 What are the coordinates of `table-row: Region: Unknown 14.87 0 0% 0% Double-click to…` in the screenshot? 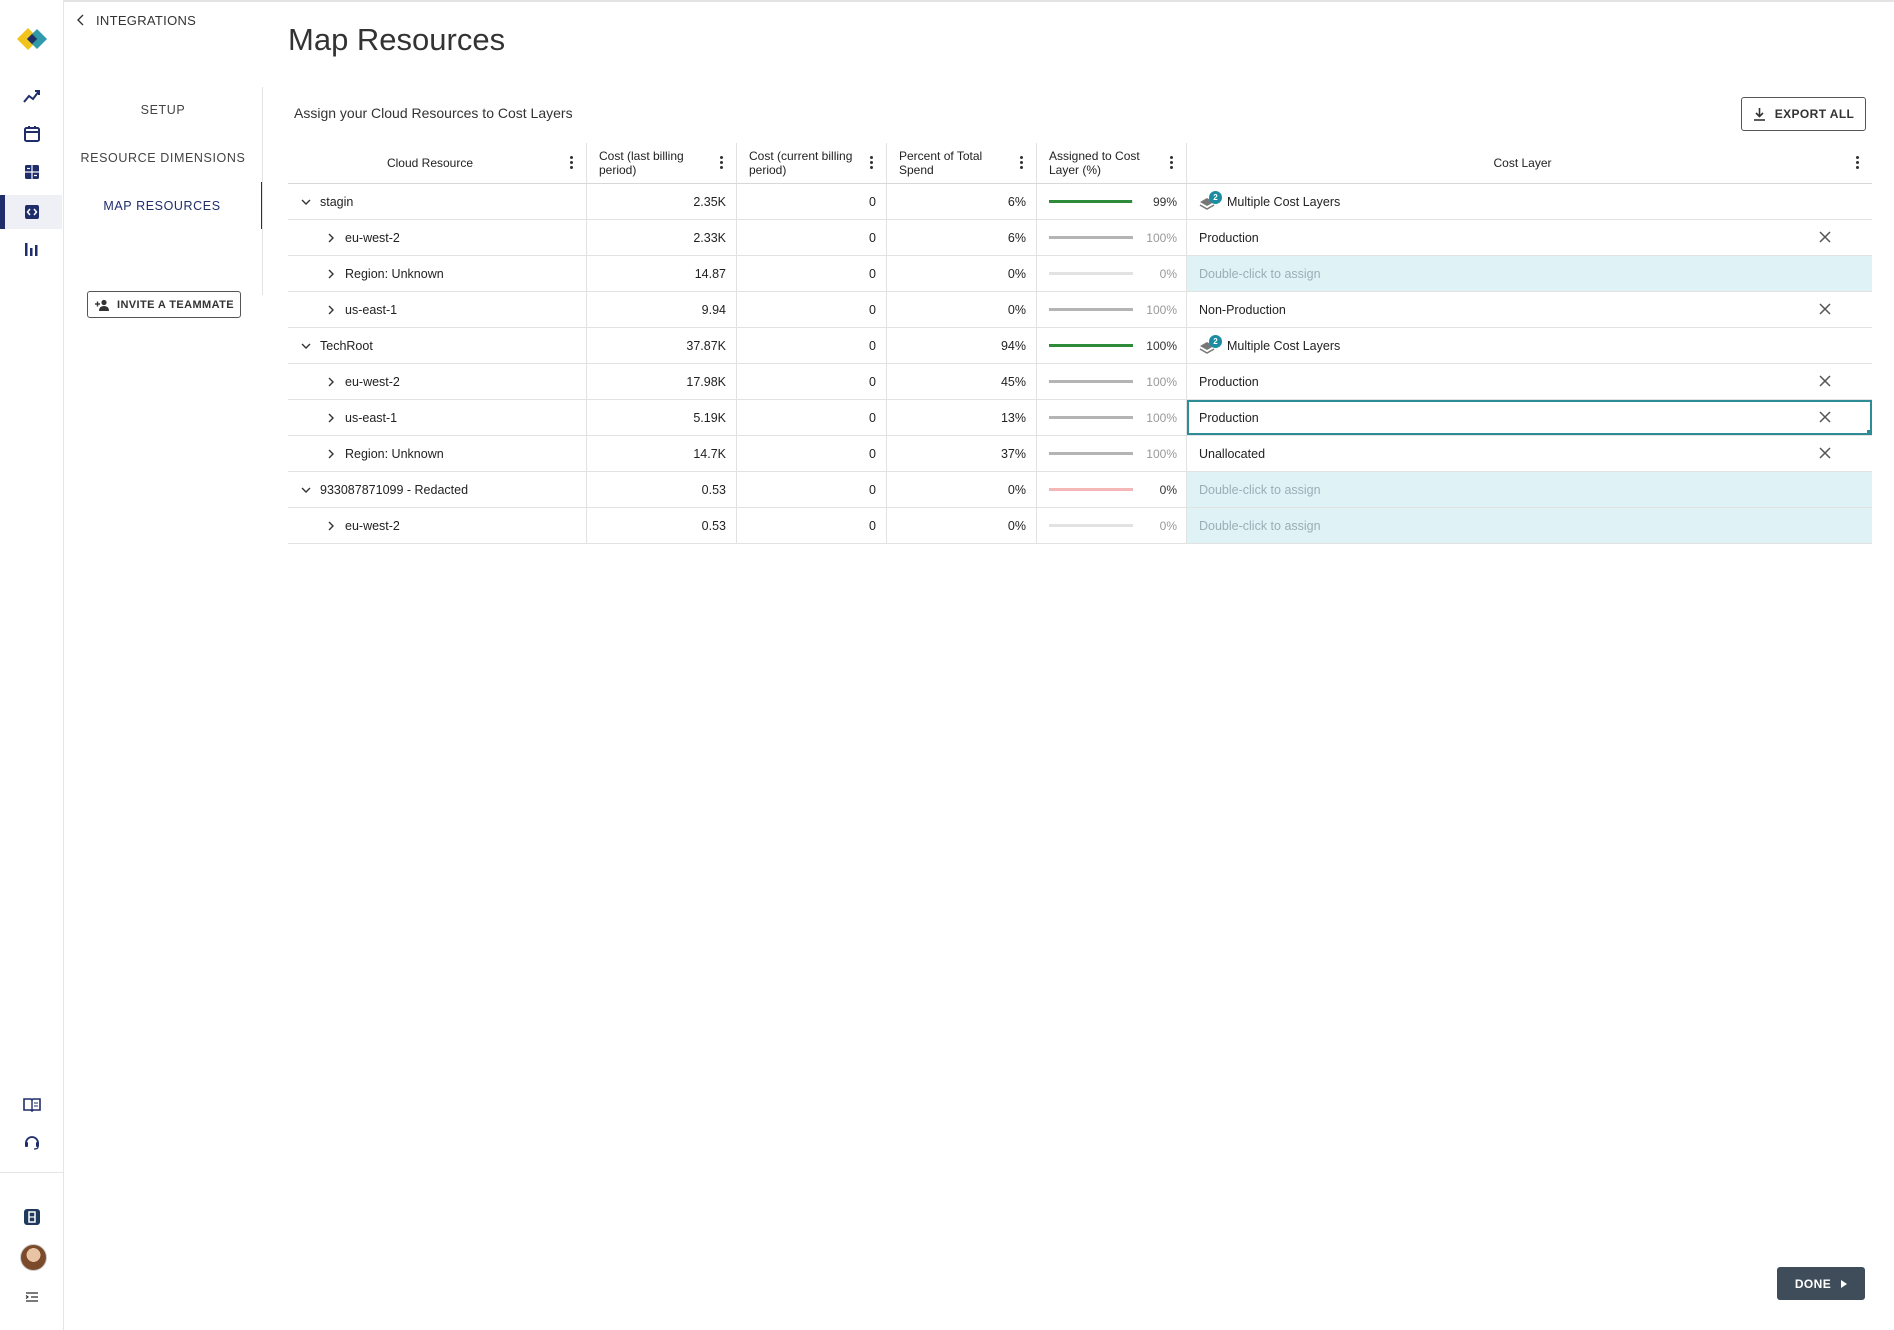 It's located at (1080, 274).